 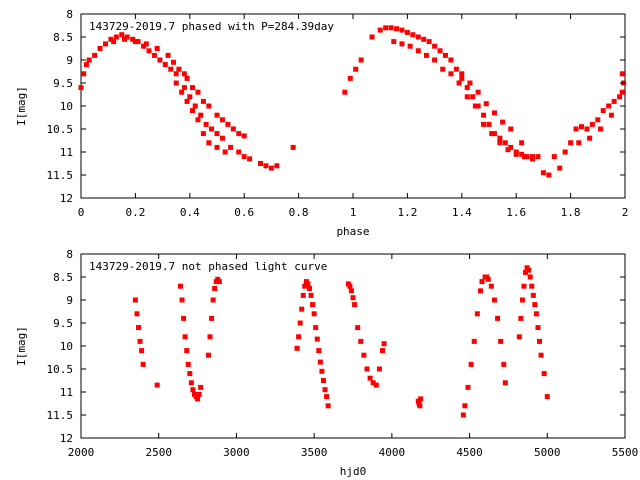 I want to click on phased-y-tick-label: 8.5, so click(x=63, y=37).